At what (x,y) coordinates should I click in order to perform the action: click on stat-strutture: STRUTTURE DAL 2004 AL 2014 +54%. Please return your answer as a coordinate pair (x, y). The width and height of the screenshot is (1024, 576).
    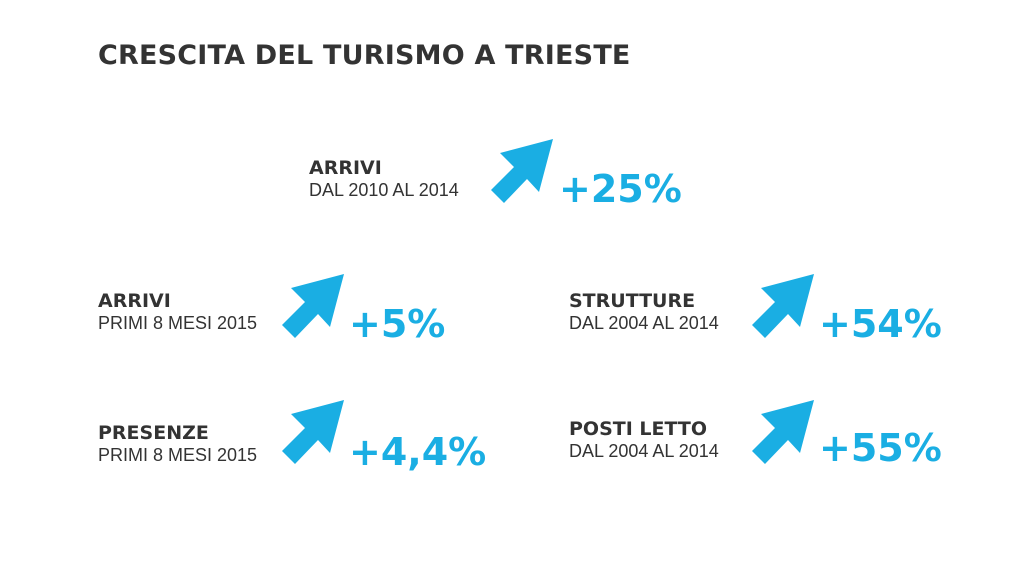
    Looking at the image, I should click on (769, 327).